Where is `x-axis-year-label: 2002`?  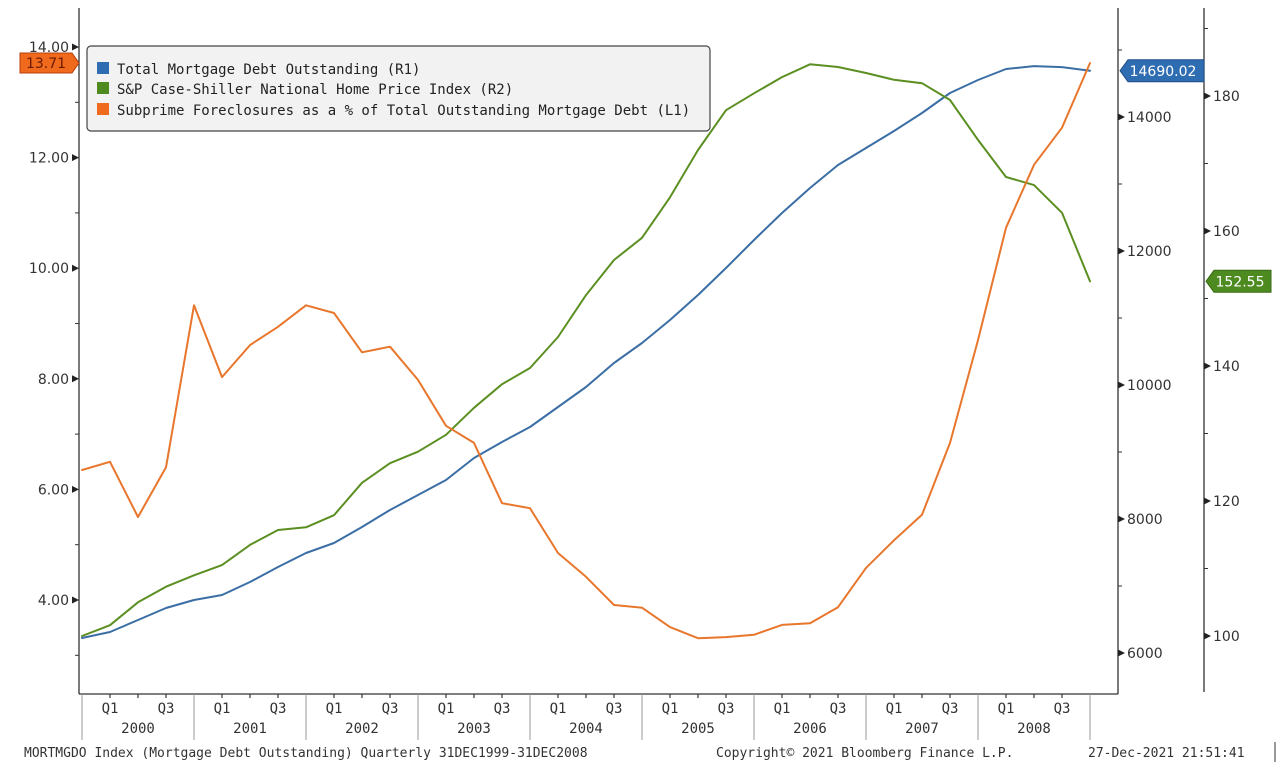 x-axis-year-label: 2002 is located at coordinates (362, 729).